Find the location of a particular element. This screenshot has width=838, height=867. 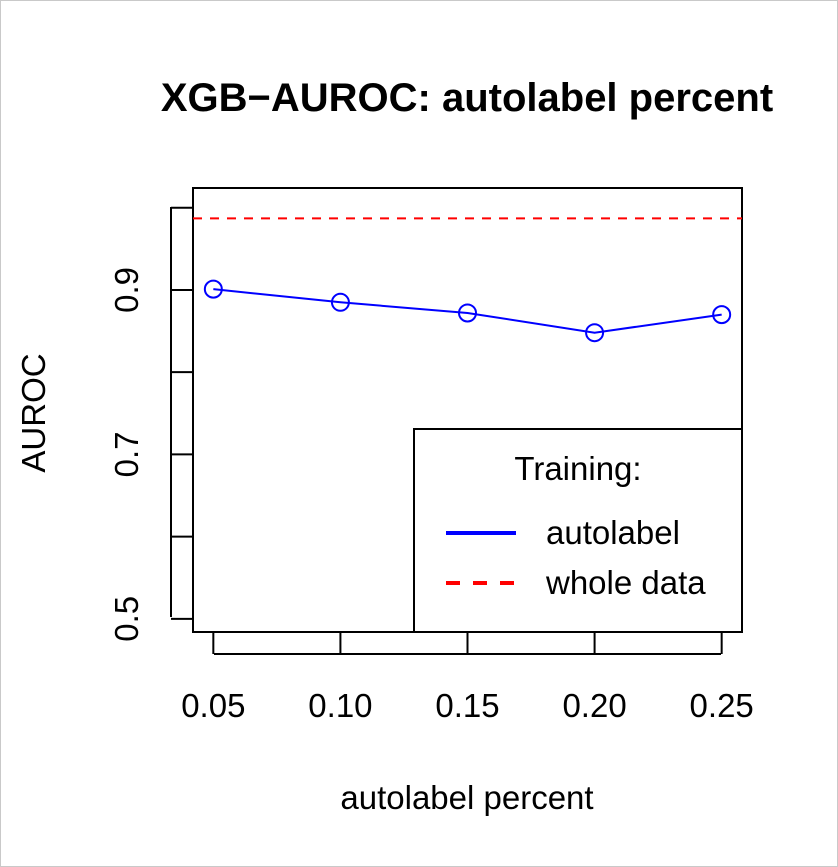

y-tick-label: 0.9 is located at coordinates (126, 290).